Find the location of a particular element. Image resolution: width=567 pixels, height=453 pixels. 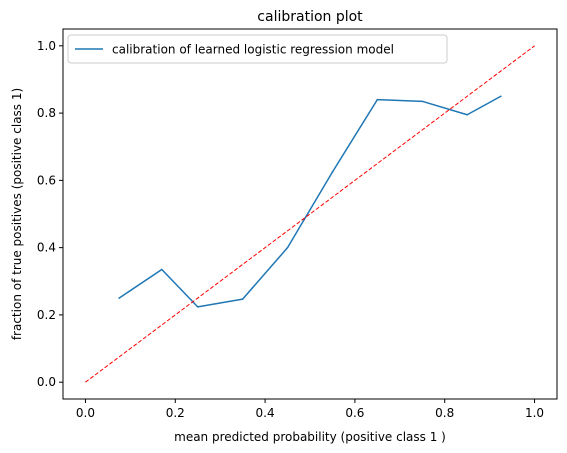

y-tick-label: 0.2 is located at coordinates (46, 315).